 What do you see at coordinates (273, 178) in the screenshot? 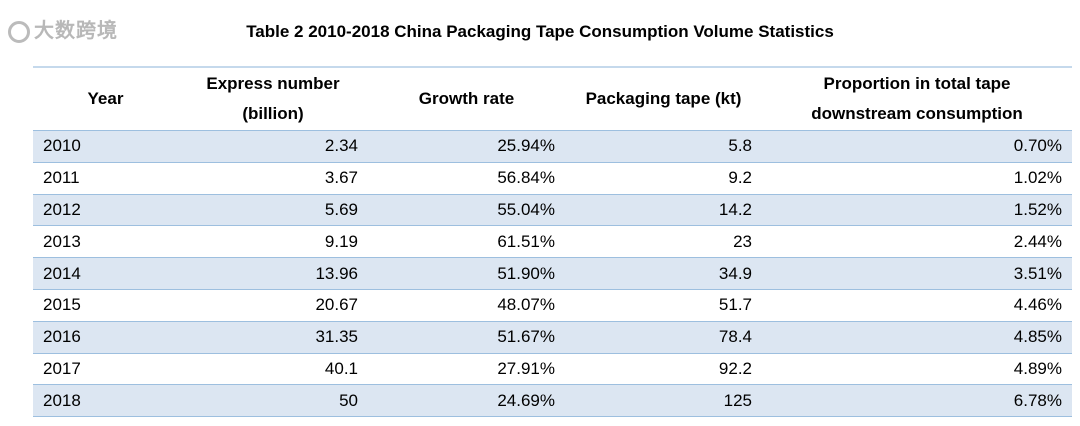
I see `cell-express-number: 3.67` at bounding box center [273, 178].